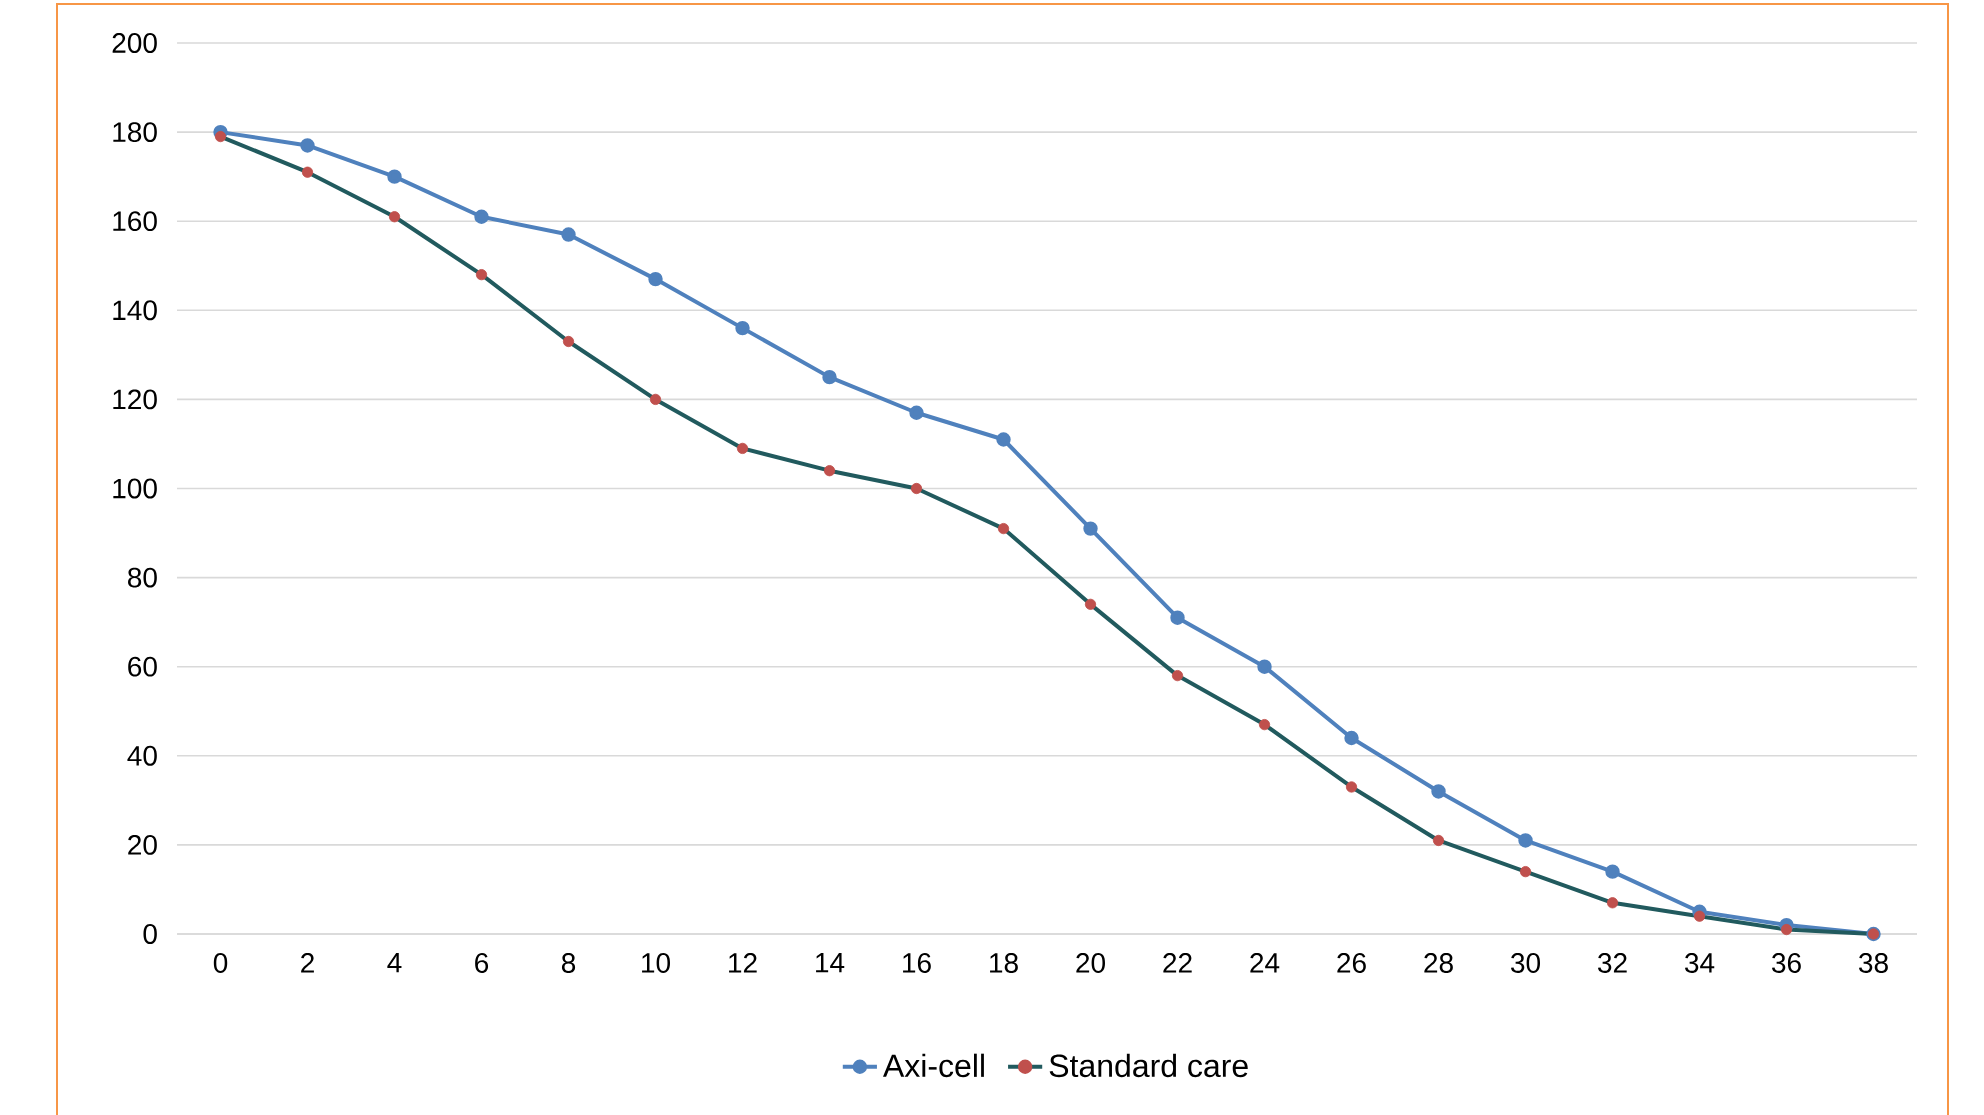  What do you see at coordinates (142, 844) in the screenshot?
I see `y-tick-label: 20` at bounding box center [142, 844].